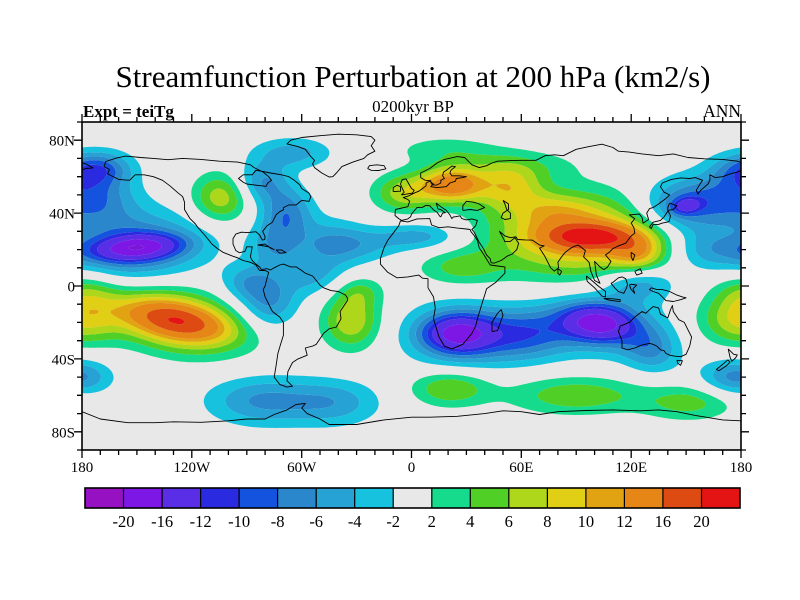 This screenshot has width=800, height=600. I want to click on svg-text: 80N, so click(62, 142).